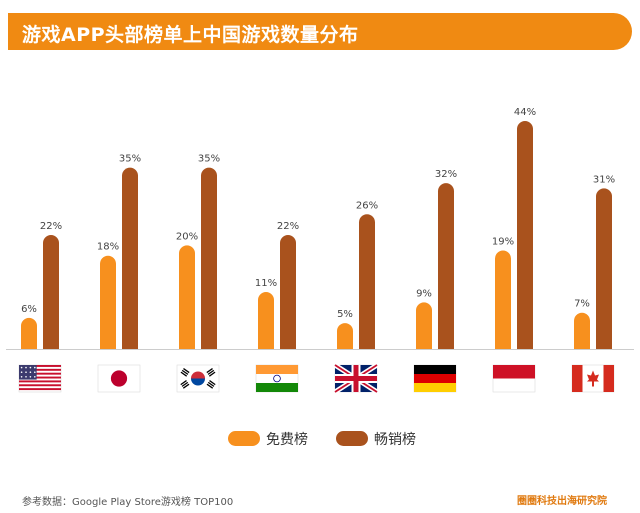 This screenshot has height=513, width=640. Describe the element at coordinates (514, 378) in the screenshot. I see `indonesia-flag-icon` at that location.